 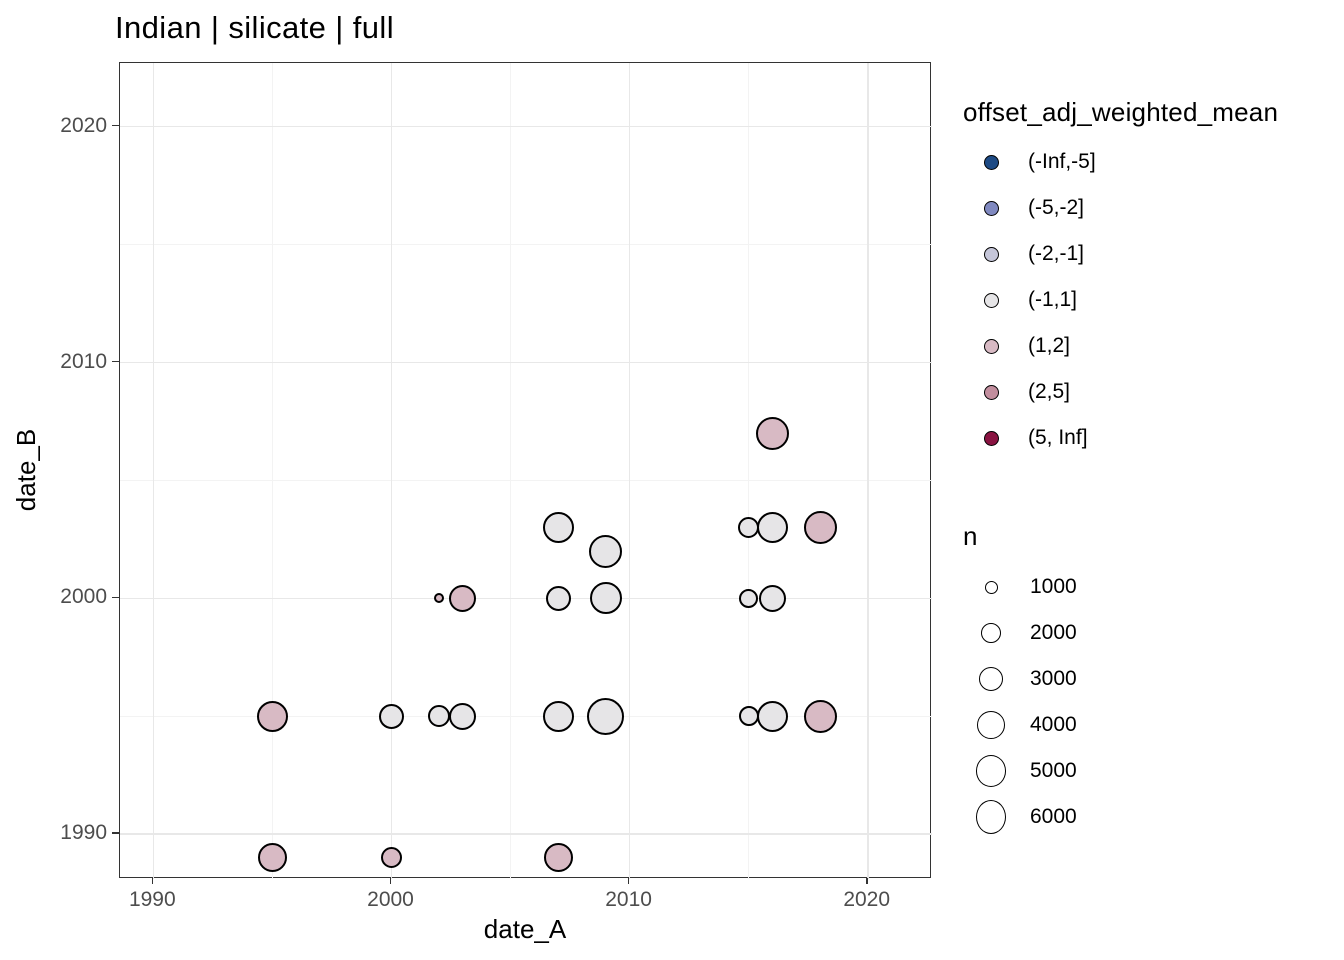 I want to click on plot-title: Indian | silicate | full, so click(x=255, y=27).